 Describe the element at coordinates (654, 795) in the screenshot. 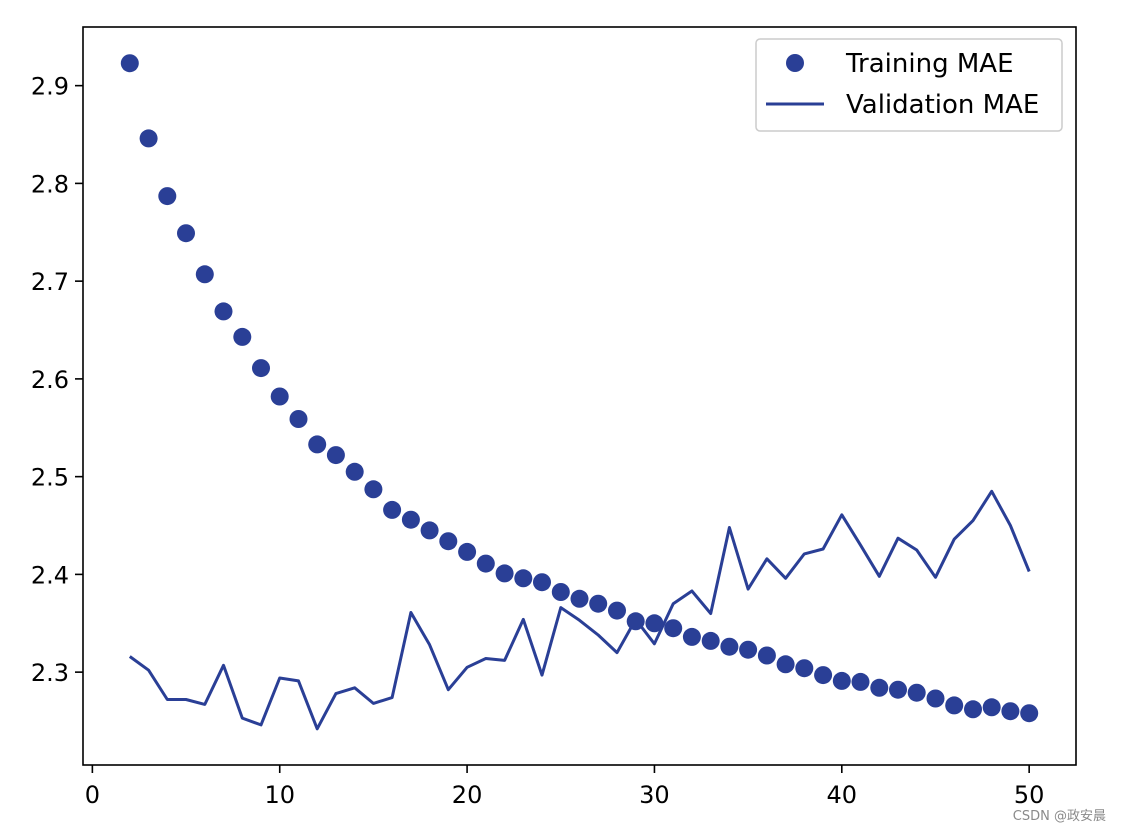

I see `x-tick-label: 30` at that location.